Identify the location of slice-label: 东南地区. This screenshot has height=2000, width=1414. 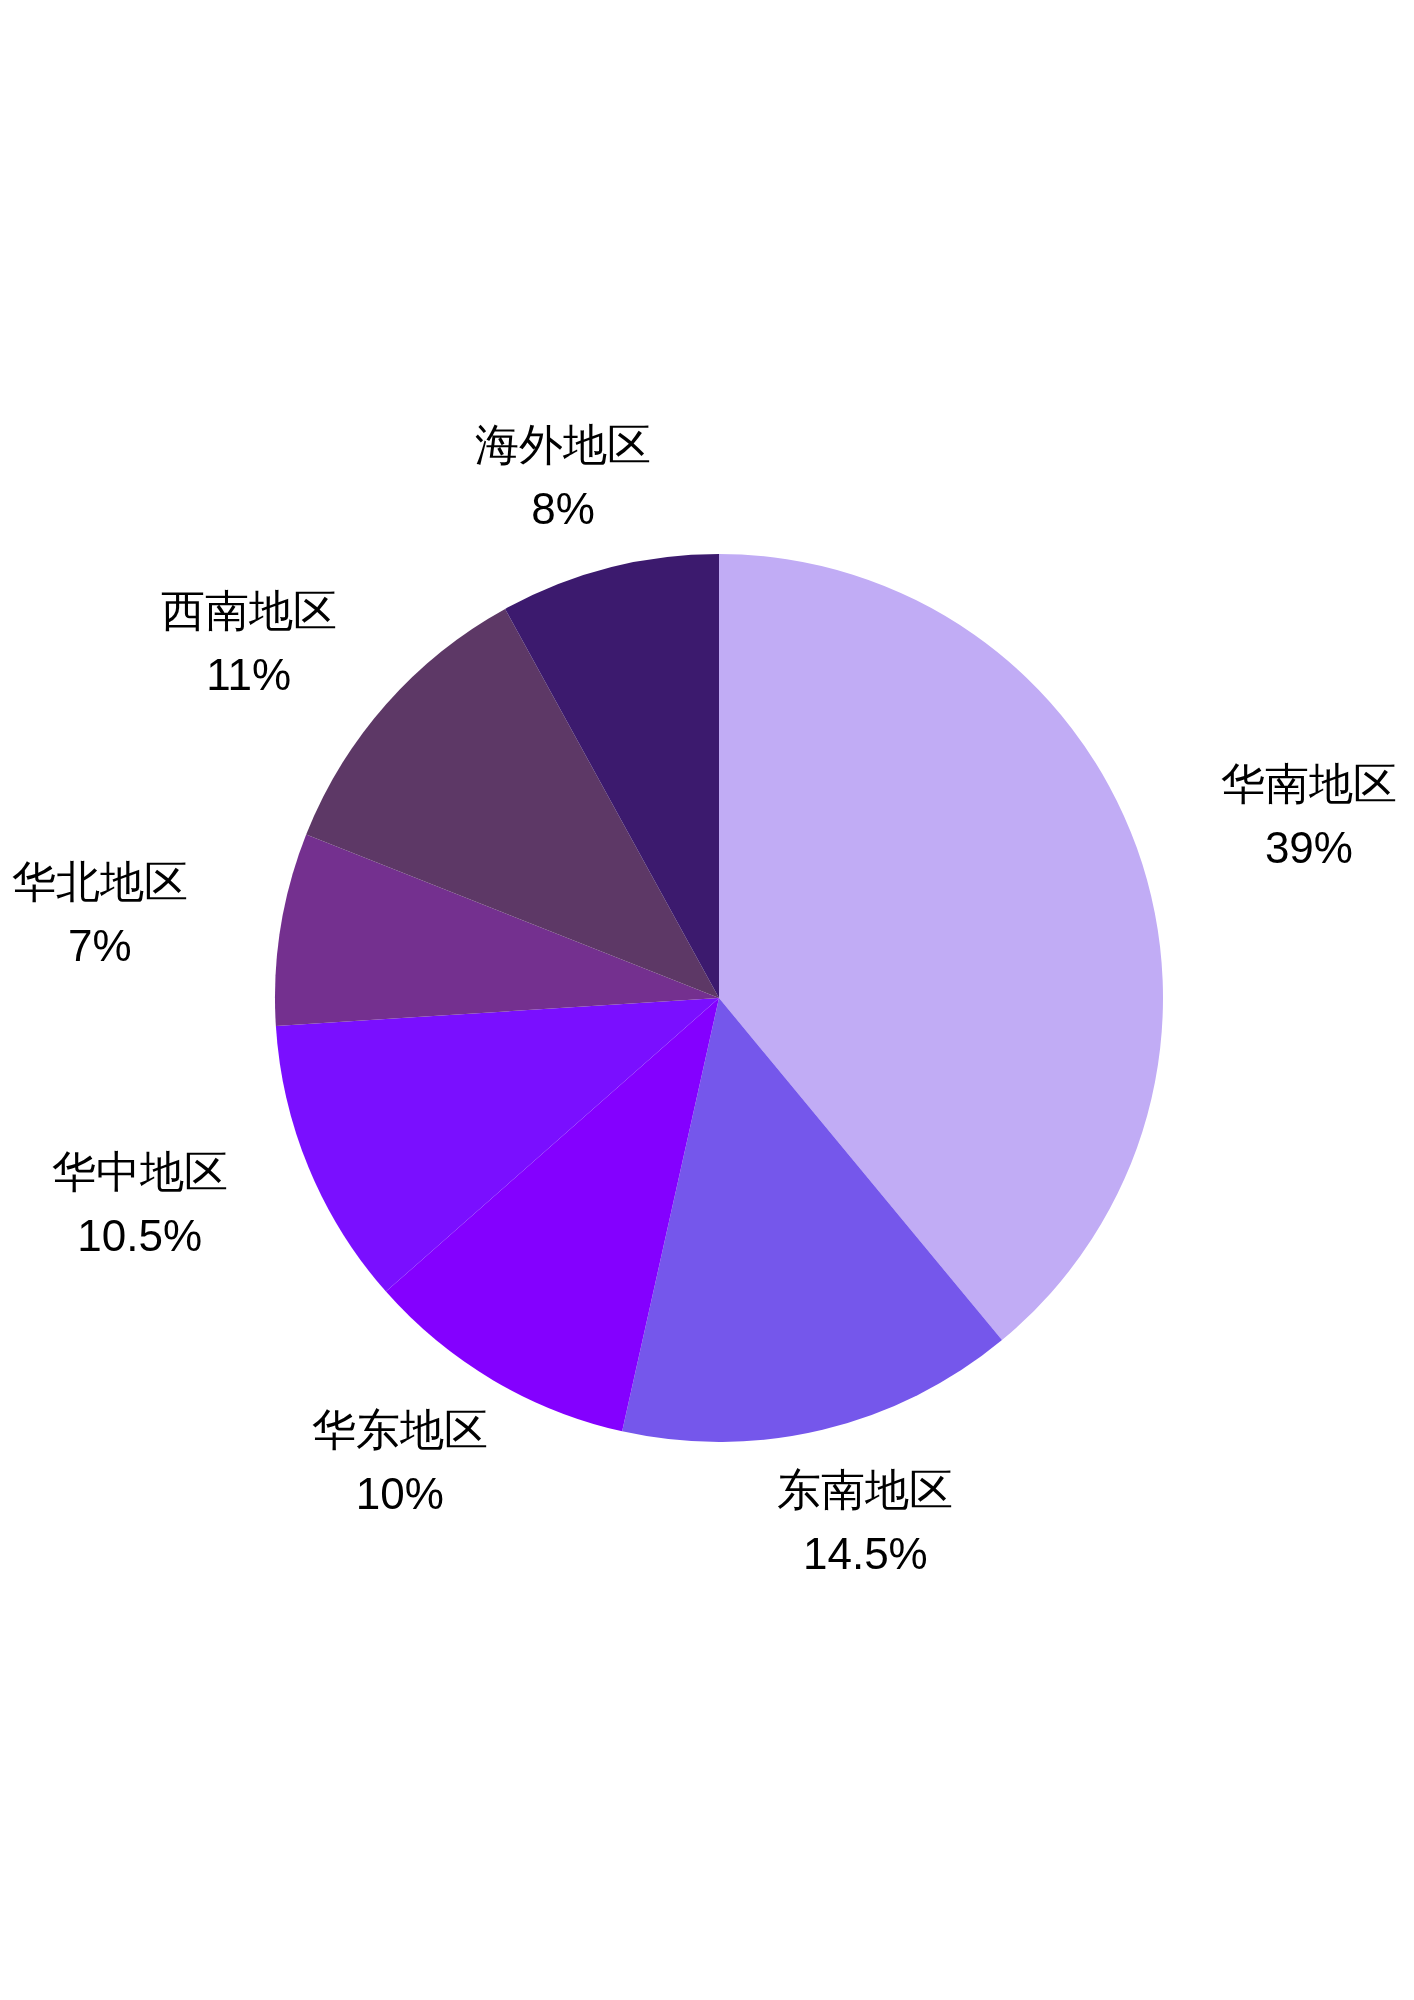
(865, 1489).